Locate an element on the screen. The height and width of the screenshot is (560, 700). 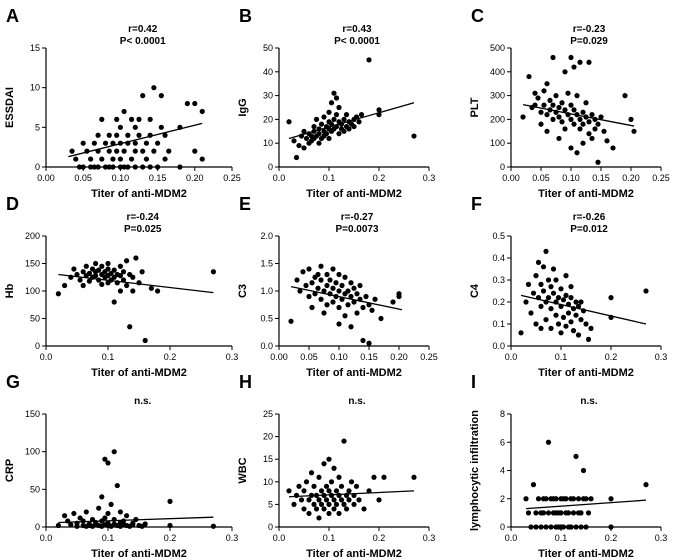
y-tick-label: 8 is located at coordinates (502, 414).